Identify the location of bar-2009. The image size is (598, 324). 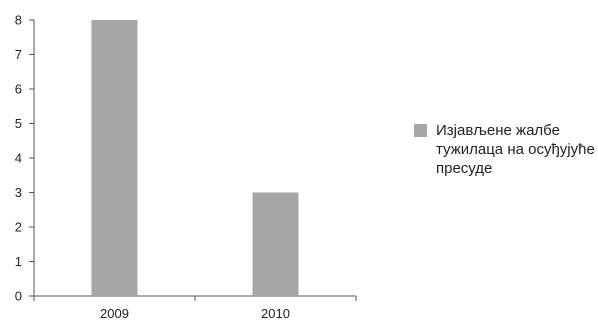
(114, 158).